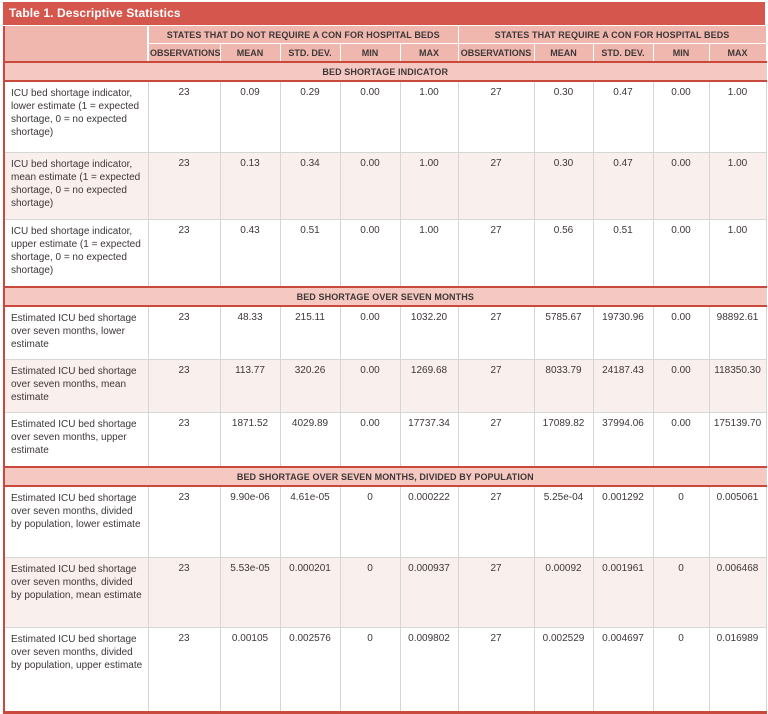 Image resolution: width=768 pixels, height=714 pixels. Describe the element at coordinates (623, 386) in the screenshot. I see `data-cell: 24187.43` at that location.